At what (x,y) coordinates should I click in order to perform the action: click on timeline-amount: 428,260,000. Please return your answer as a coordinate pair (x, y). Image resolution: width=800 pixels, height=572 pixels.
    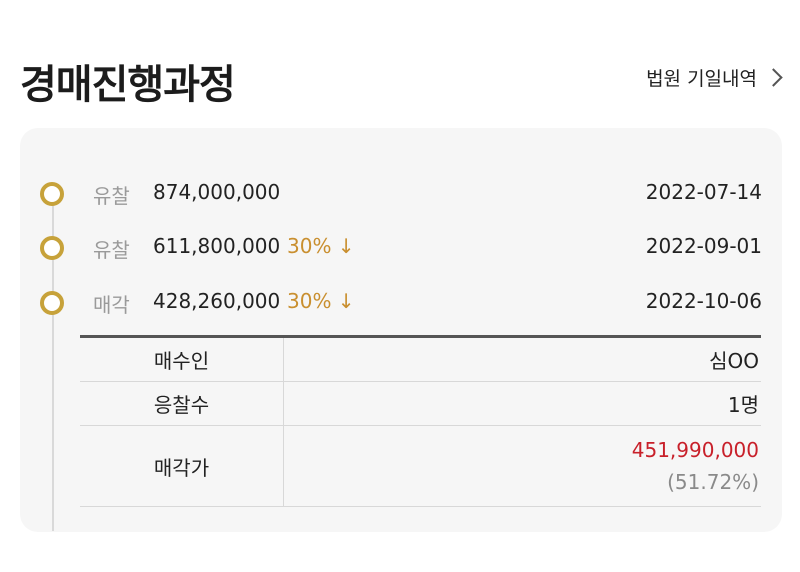
    Looking at the image, I should click on (217, 301).